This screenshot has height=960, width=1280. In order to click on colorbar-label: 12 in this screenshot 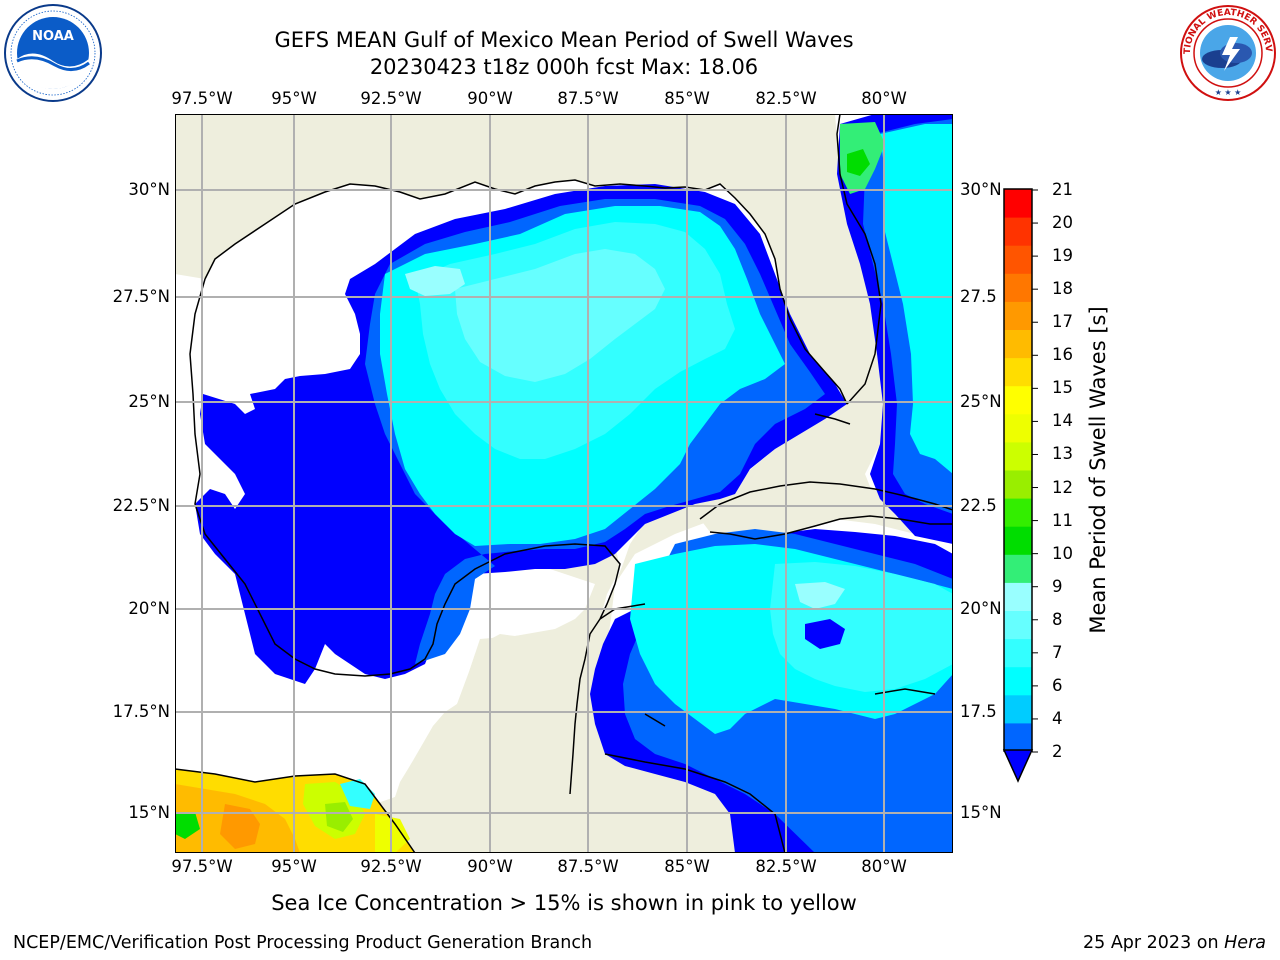, I will do `click(1062, 487)`.